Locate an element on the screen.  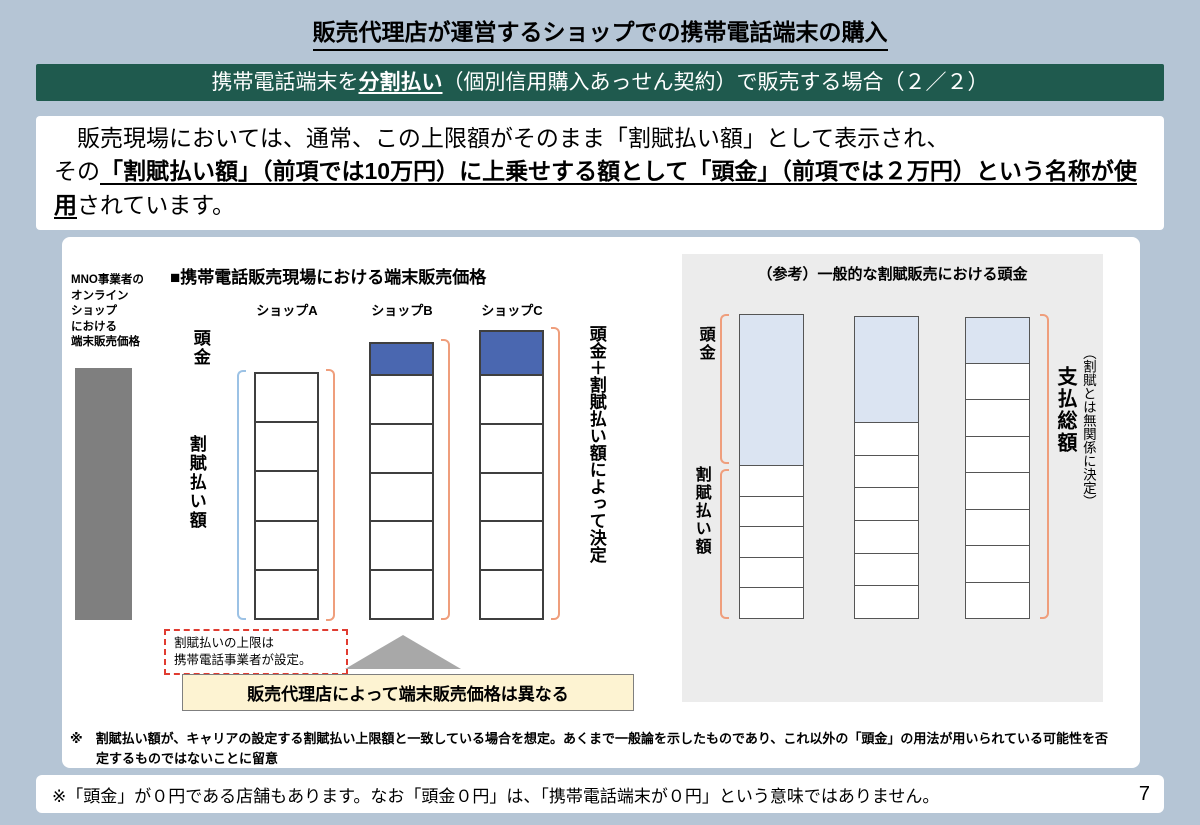
page-title: 販売代理店が運営するショップでの携帯電話端末の購入 is located at coordinates (600, 32).